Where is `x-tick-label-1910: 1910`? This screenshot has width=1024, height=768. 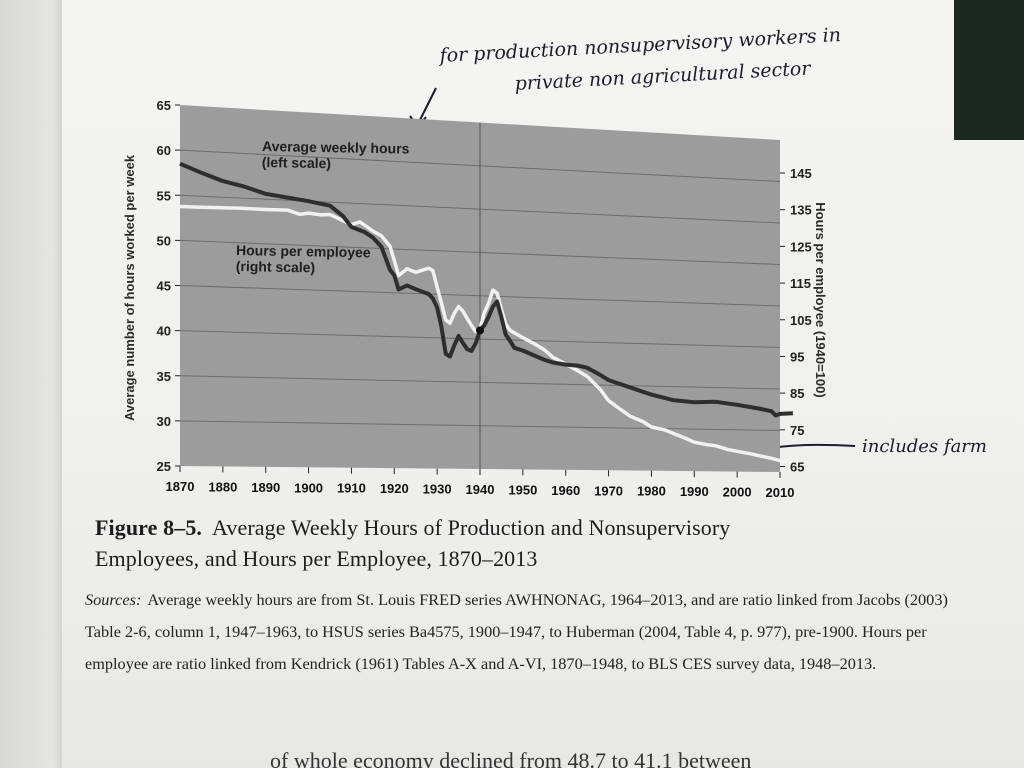
x-tick-label-1910: 1910 is located at coordinates (351, 488).